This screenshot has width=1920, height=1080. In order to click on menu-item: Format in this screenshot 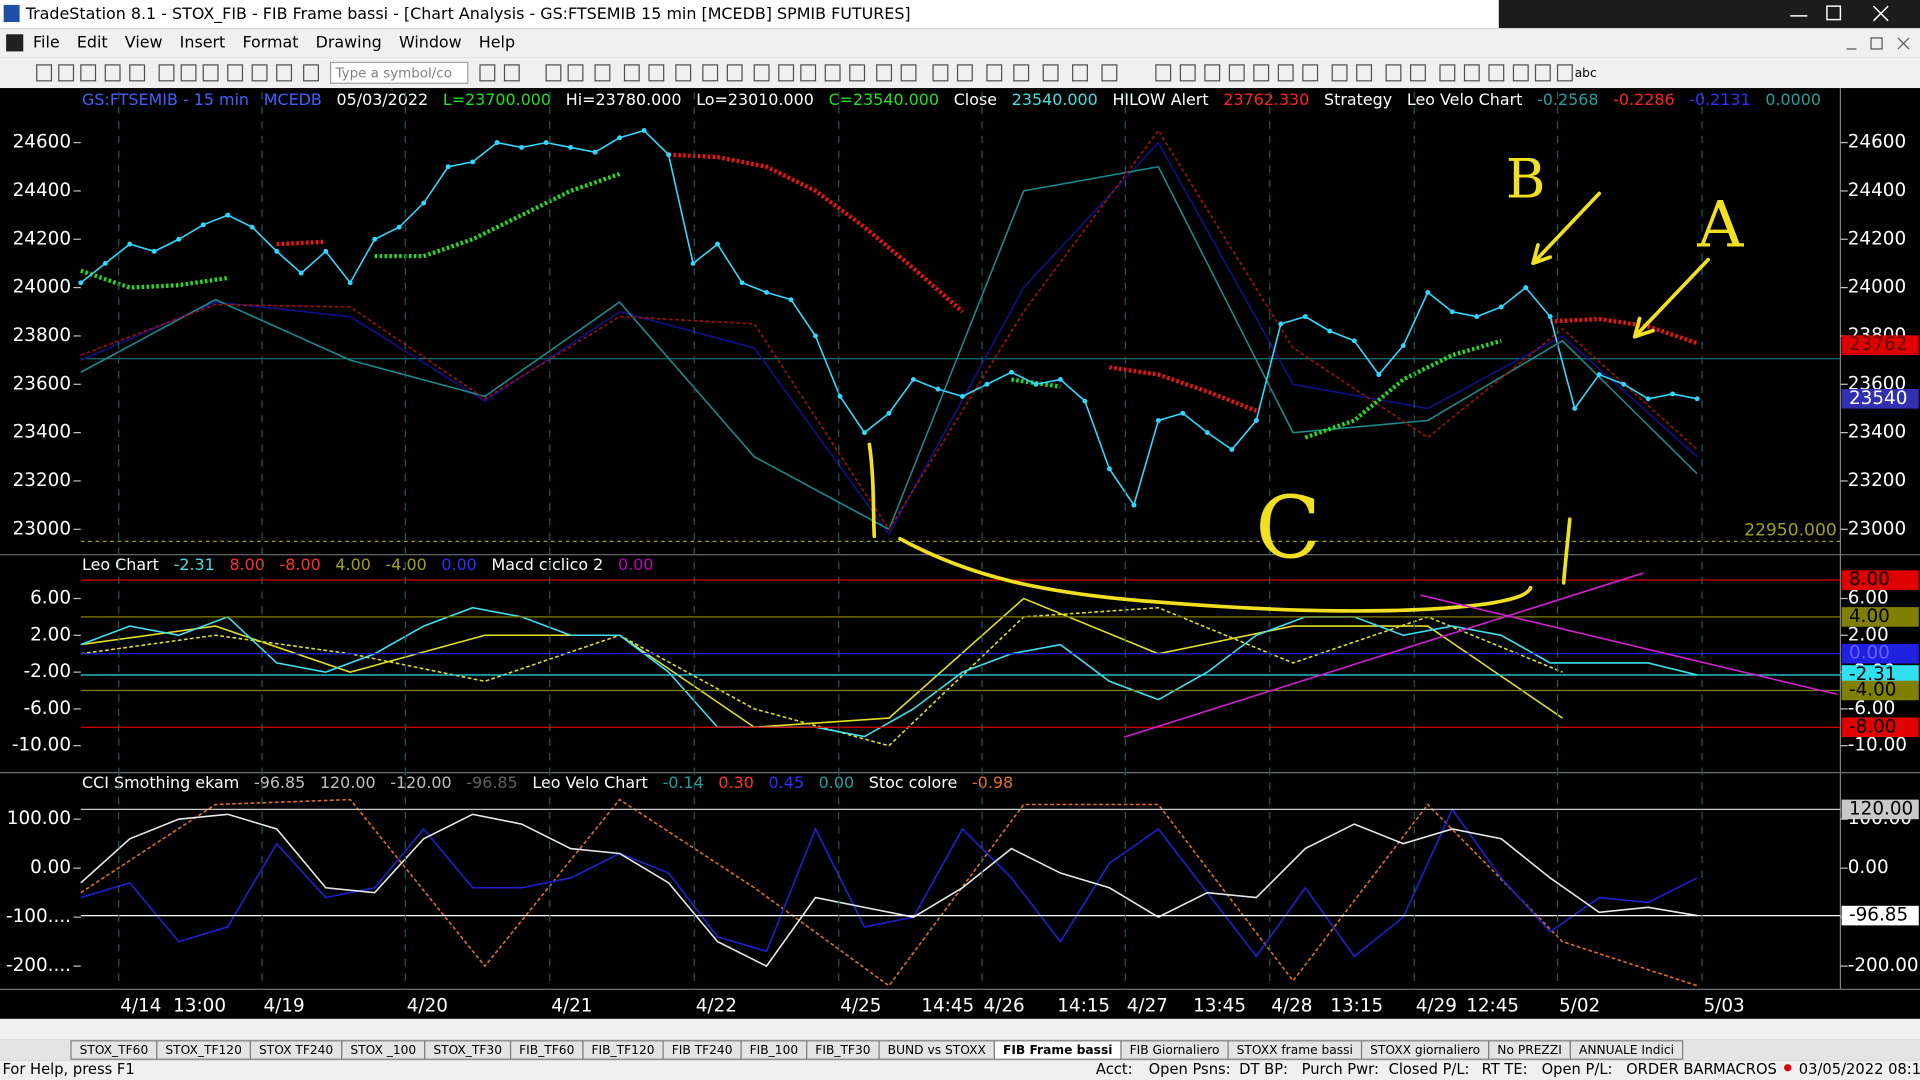, I will do `click(270, 41)`.